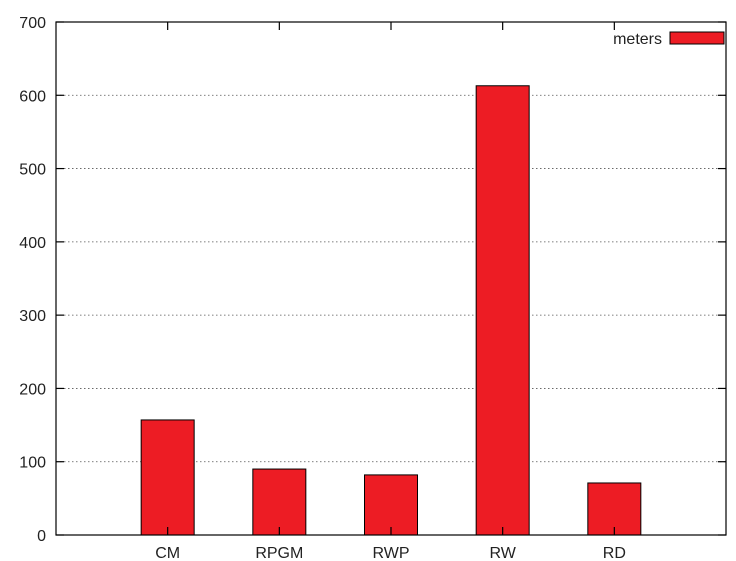 This screenshot has width=736, height=561. I want to click on x-tick-labels: CM RPGM RWP RW RD, so click(390, 553).